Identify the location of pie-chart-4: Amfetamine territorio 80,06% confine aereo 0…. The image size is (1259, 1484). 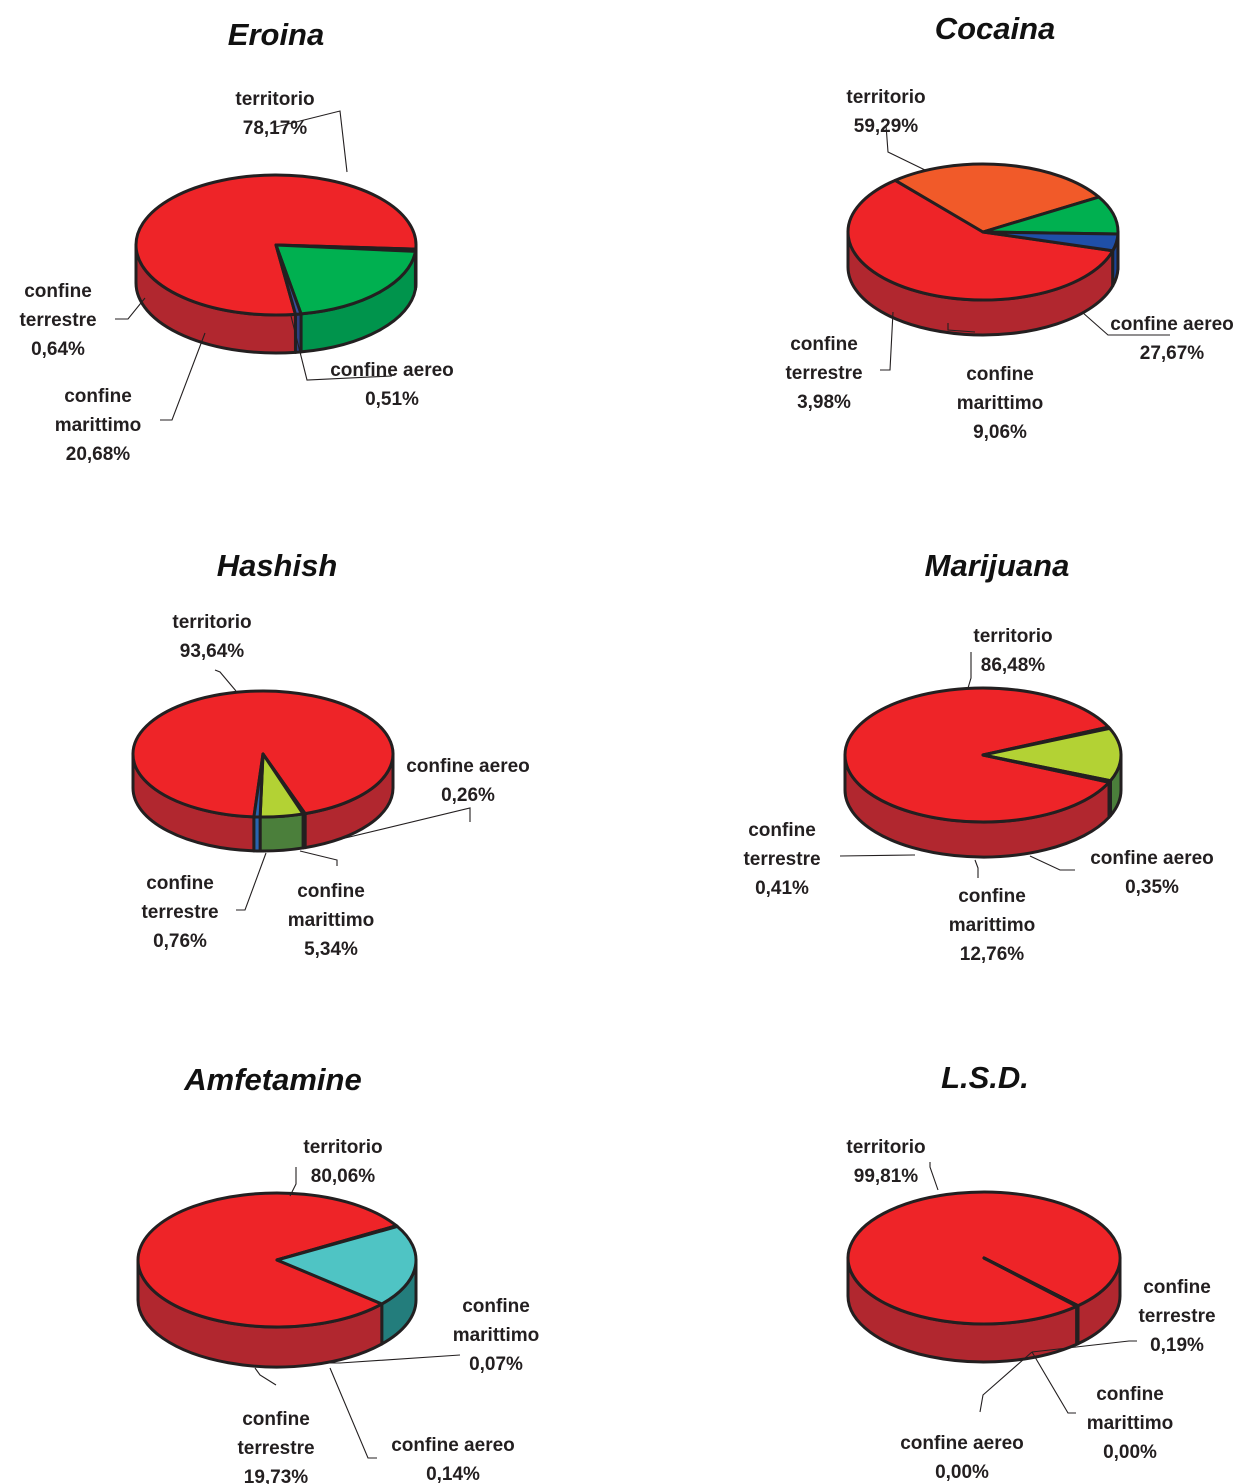
(337, 1273).